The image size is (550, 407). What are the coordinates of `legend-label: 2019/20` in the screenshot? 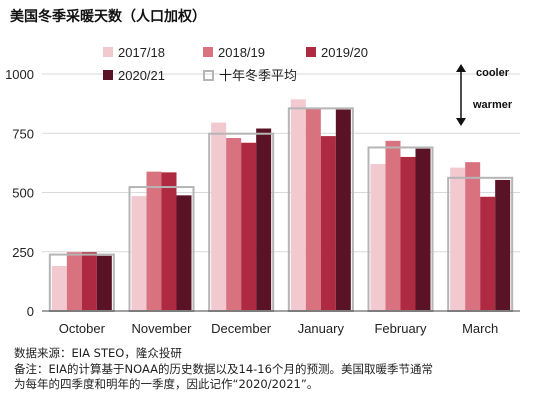 It's located at (344, 52).